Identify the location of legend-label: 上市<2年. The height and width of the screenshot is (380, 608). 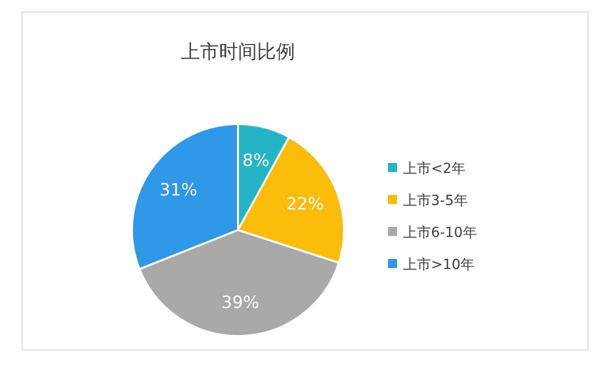
(434, 168).